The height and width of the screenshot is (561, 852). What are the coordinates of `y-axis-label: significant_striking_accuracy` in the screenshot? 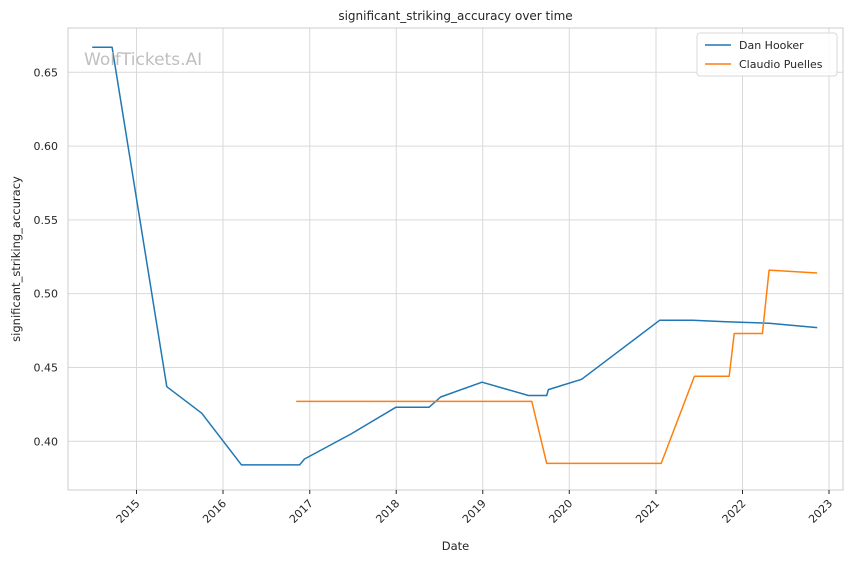 It's located at (16, 259).